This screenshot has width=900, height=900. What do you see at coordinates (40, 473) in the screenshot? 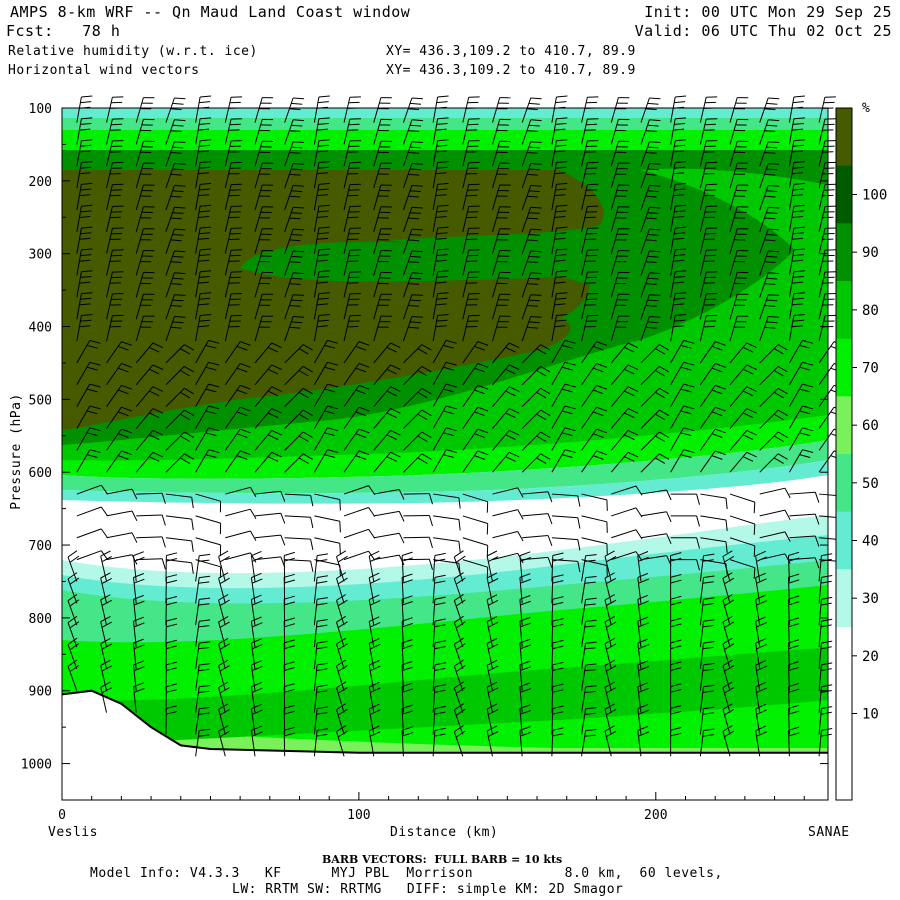
I see `y-tick-label: 600` at bounding box center [40, 473].